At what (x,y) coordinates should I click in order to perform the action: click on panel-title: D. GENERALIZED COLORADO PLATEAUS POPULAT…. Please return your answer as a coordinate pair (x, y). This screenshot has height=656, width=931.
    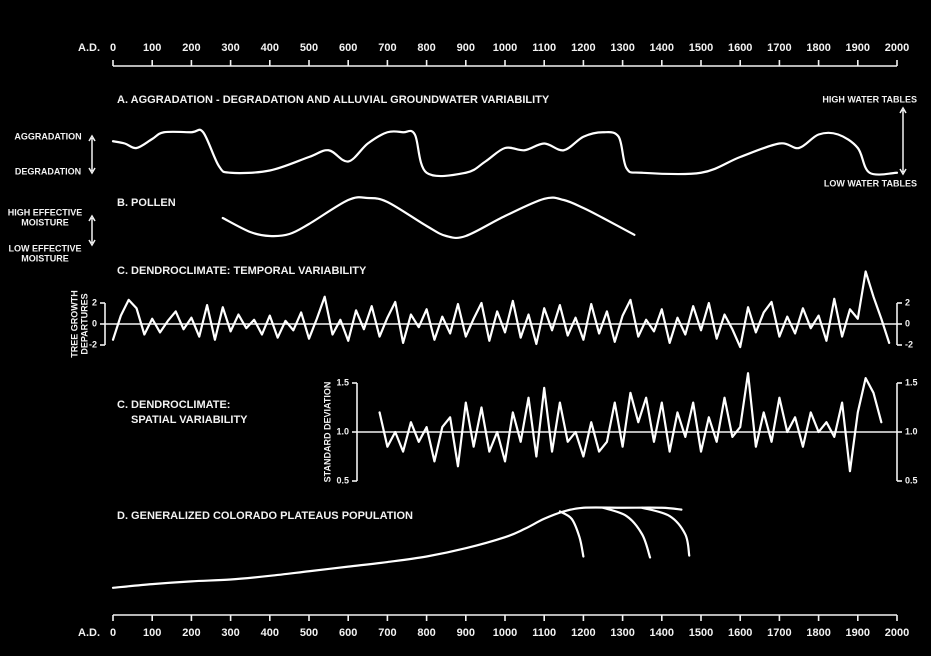
    Looking at the image, I should click on (265, 516).